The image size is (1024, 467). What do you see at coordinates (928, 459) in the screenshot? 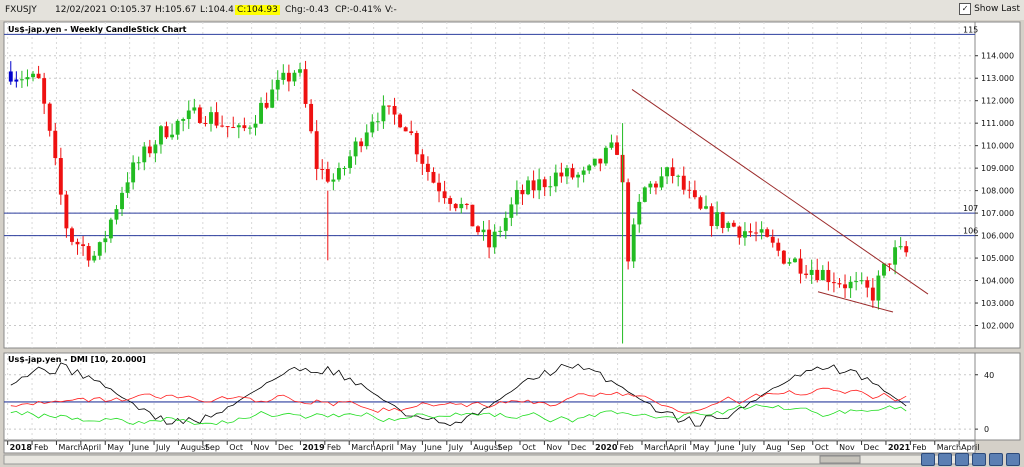
I see `zoom-in-icon` at bounding box center [928, 459].